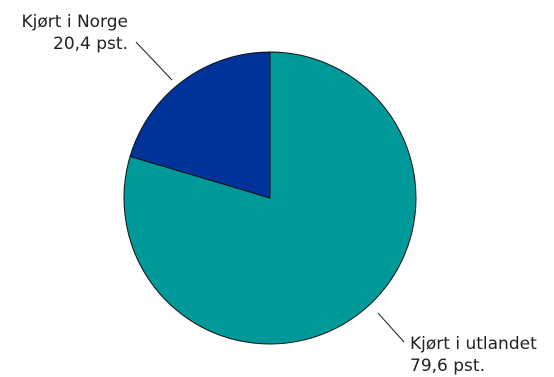 The height and width of the screenshot is (377, 554). I want to click on slice-label-2: Kjørt i Norge, so click(74, 22).